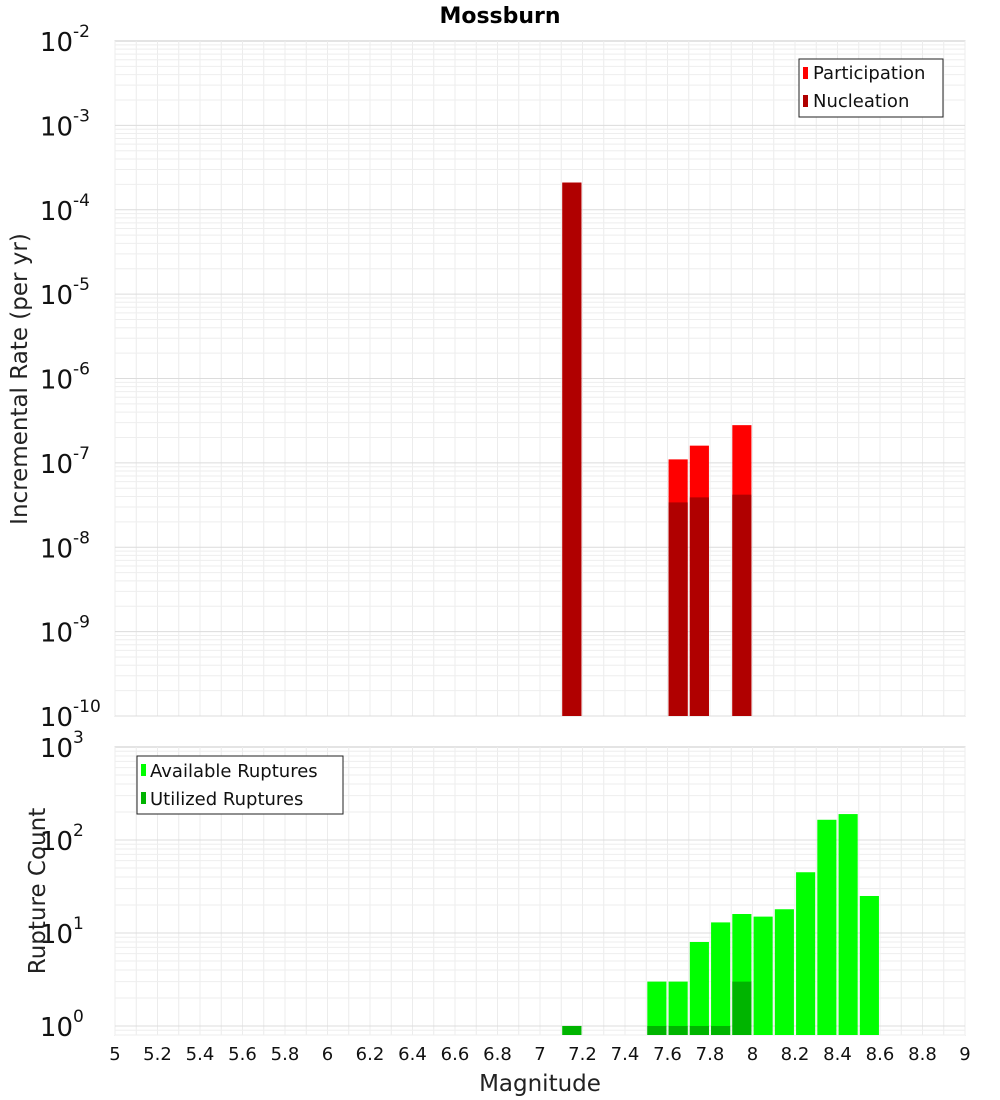  Describe the element at coordinates (795, 1054) in the screenshot. I see `x-tick-label: 8.2` at that location.